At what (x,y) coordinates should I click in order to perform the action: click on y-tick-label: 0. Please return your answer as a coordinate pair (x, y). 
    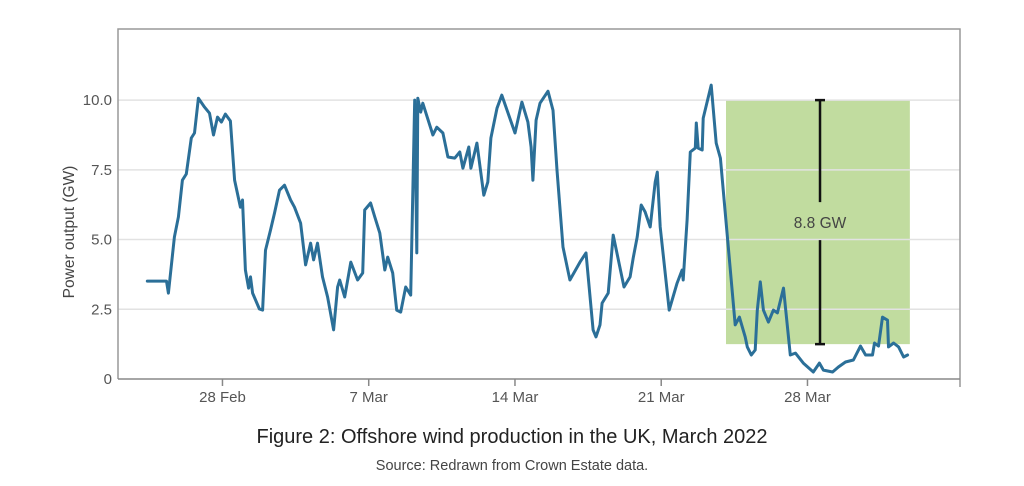
    Looking at the image, I should click on (108, 379).